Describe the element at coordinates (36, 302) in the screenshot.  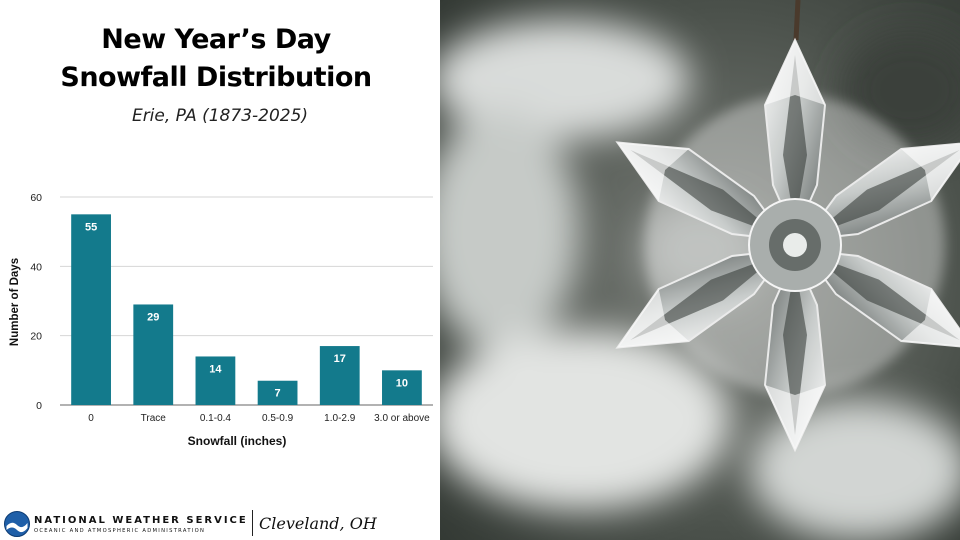
I see `y-tick-labels: 0 20 40 60` at that location.